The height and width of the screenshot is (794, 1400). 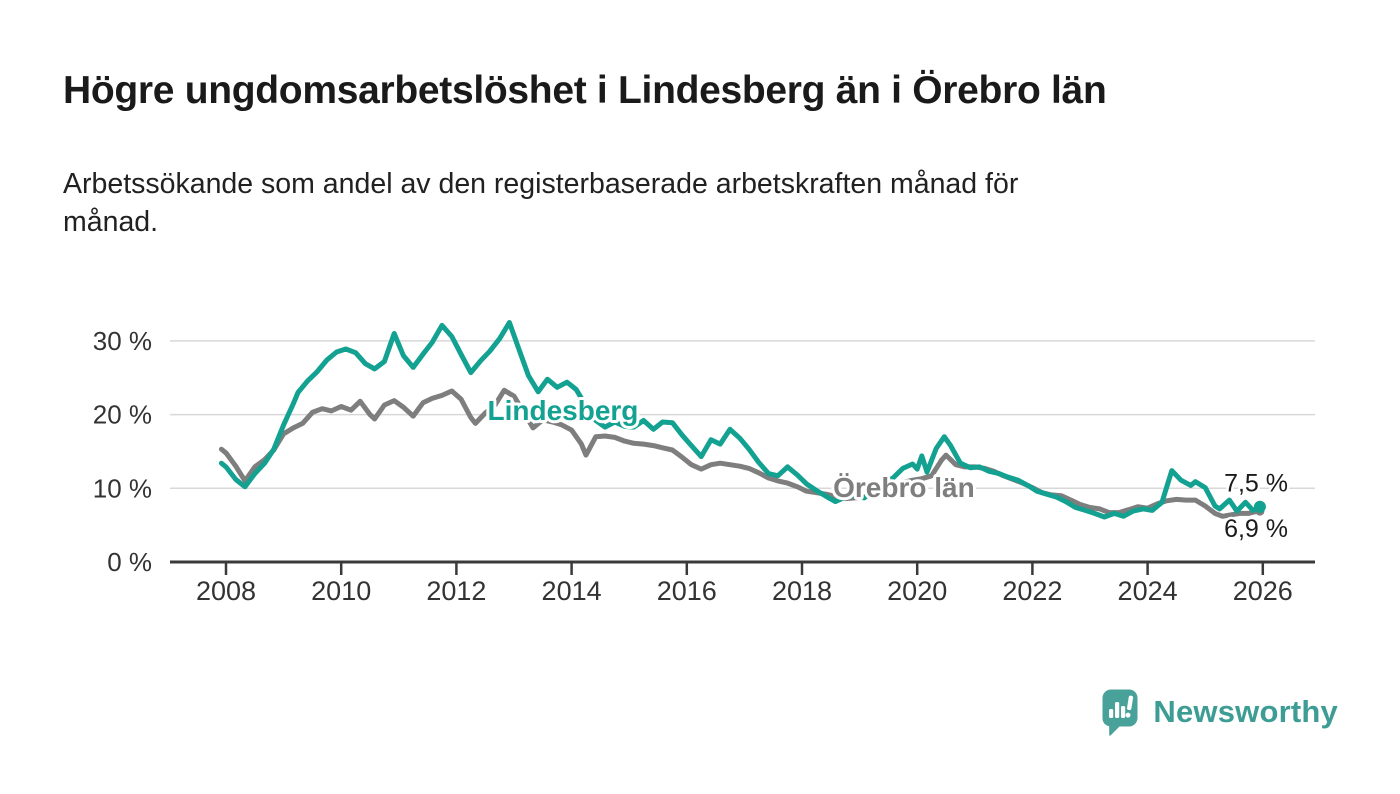 I want to click on series-end-dot-lindesberg, so click(x=1259, y=506).